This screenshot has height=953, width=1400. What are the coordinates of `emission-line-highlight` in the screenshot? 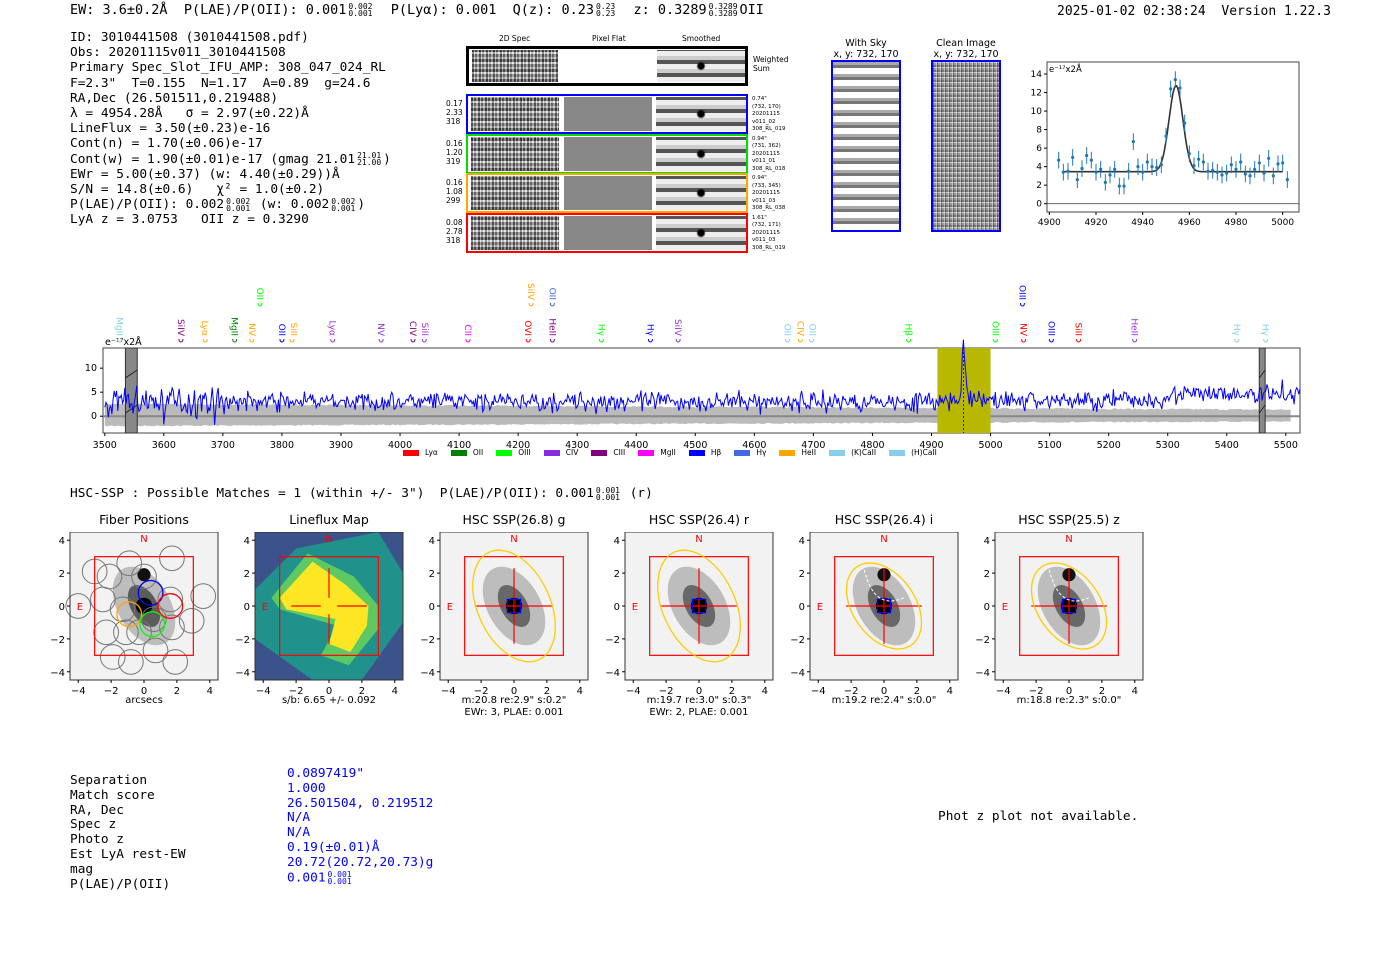 It's located at (964, 390).